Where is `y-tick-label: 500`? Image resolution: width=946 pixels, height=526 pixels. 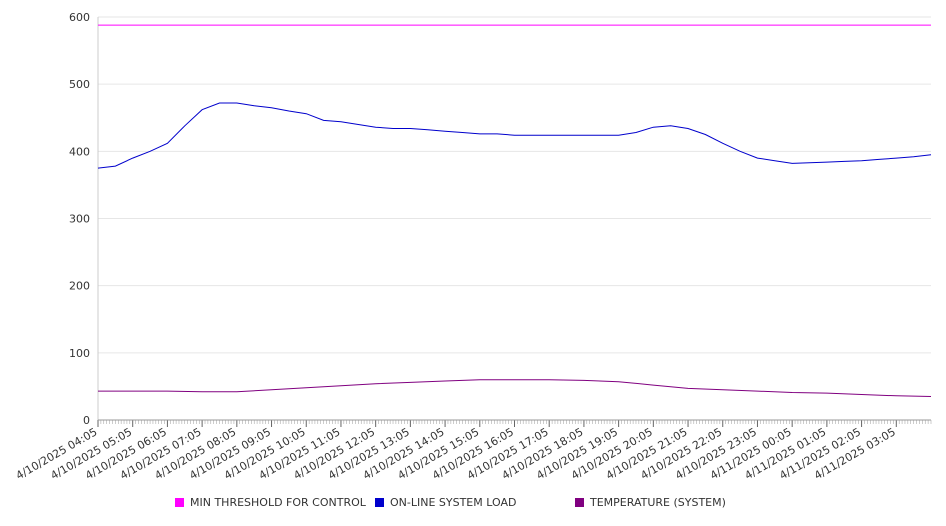
y-tick-label: 500 is located at coordinates (79, 84).